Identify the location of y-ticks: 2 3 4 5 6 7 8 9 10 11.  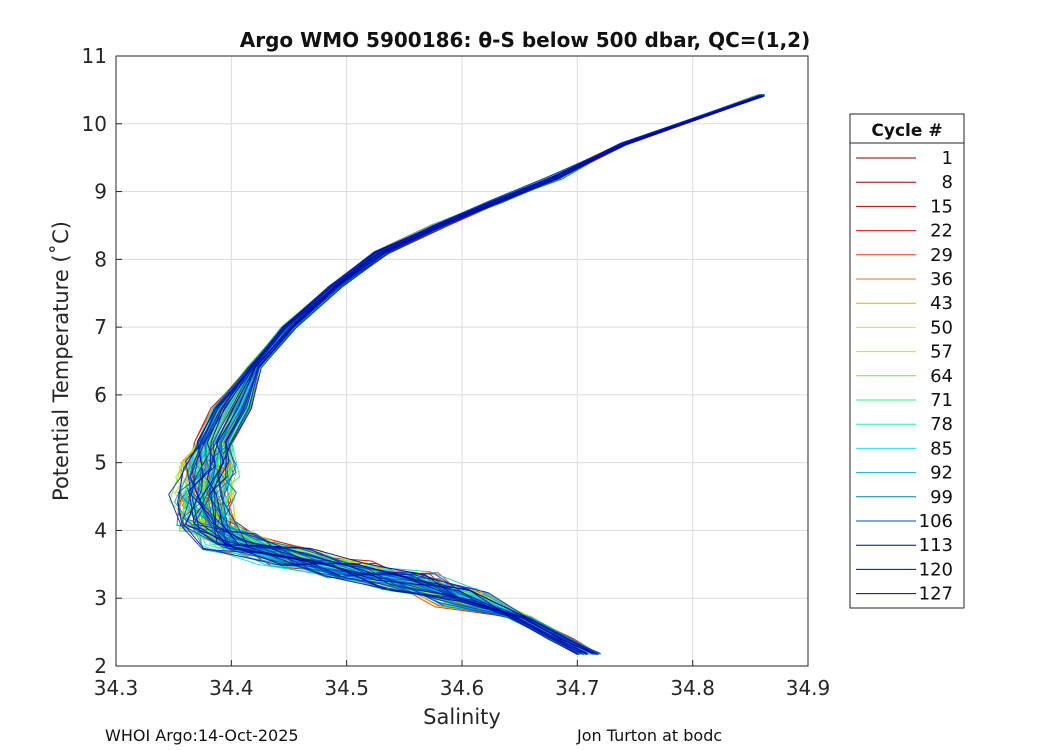
(102, 361).